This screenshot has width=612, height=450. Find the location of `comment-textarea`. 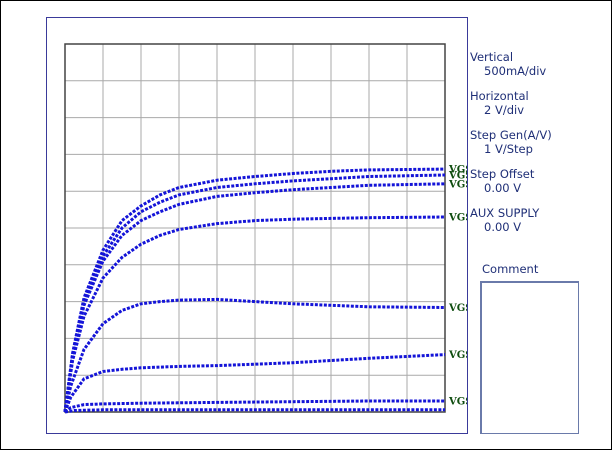

comment-textarea is located at coordinates (529, 357).